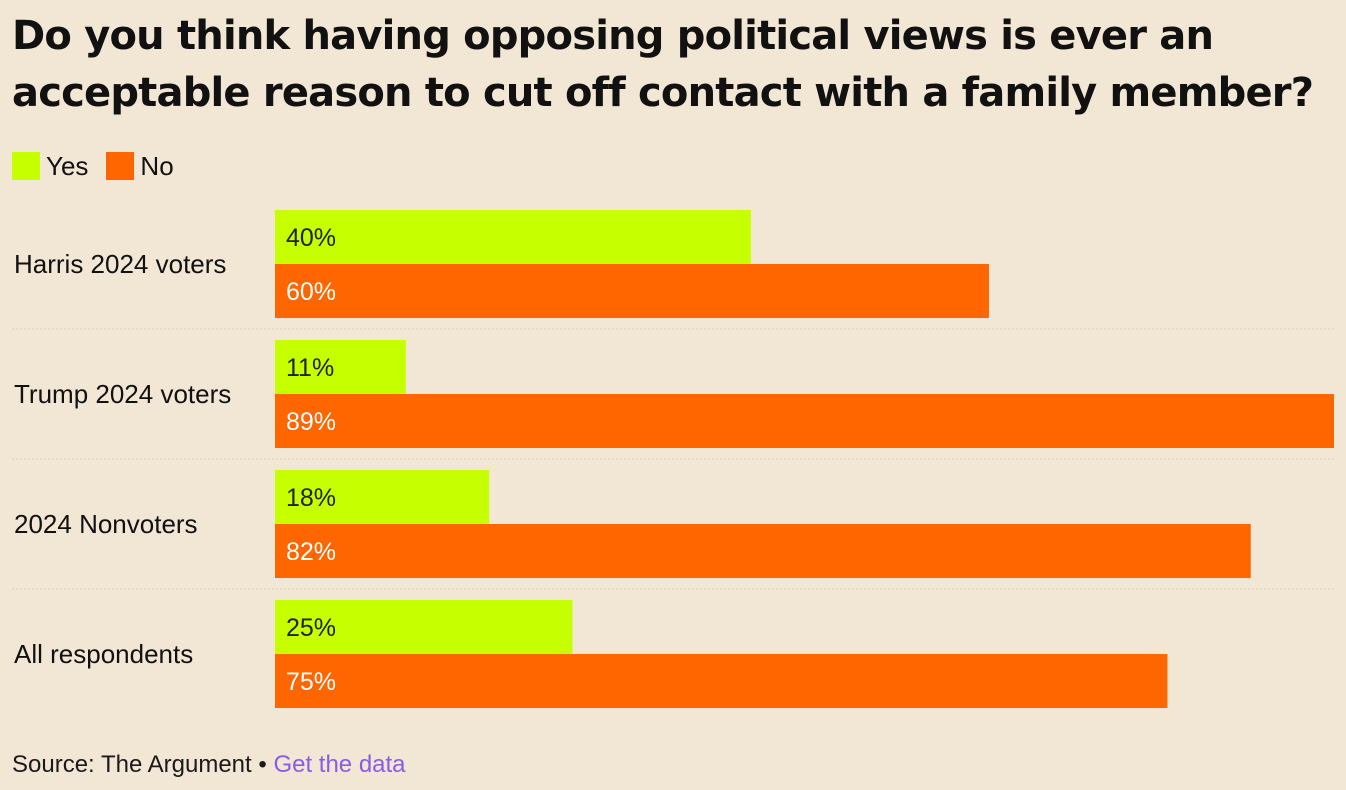  I want to click on get-the-data-link: Get the data, so click(339, 764).